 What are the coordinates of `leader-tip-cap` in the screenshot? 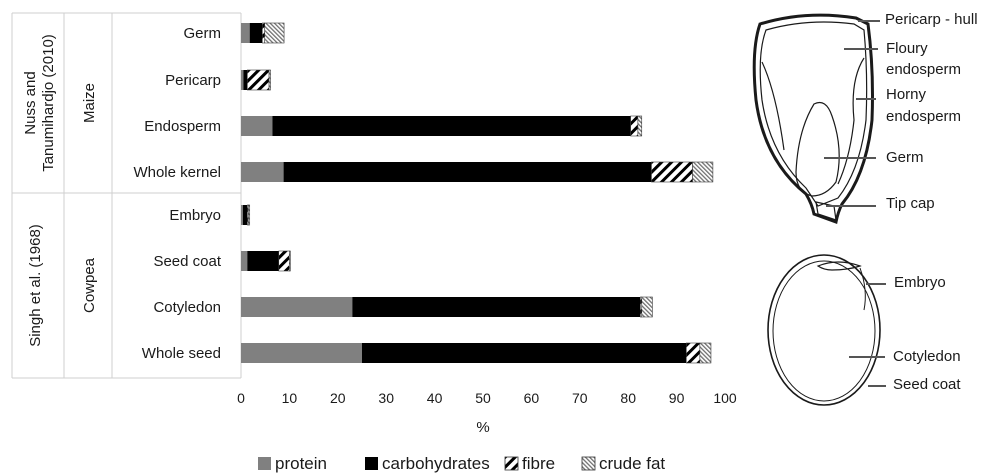 It's located at (851, 206).